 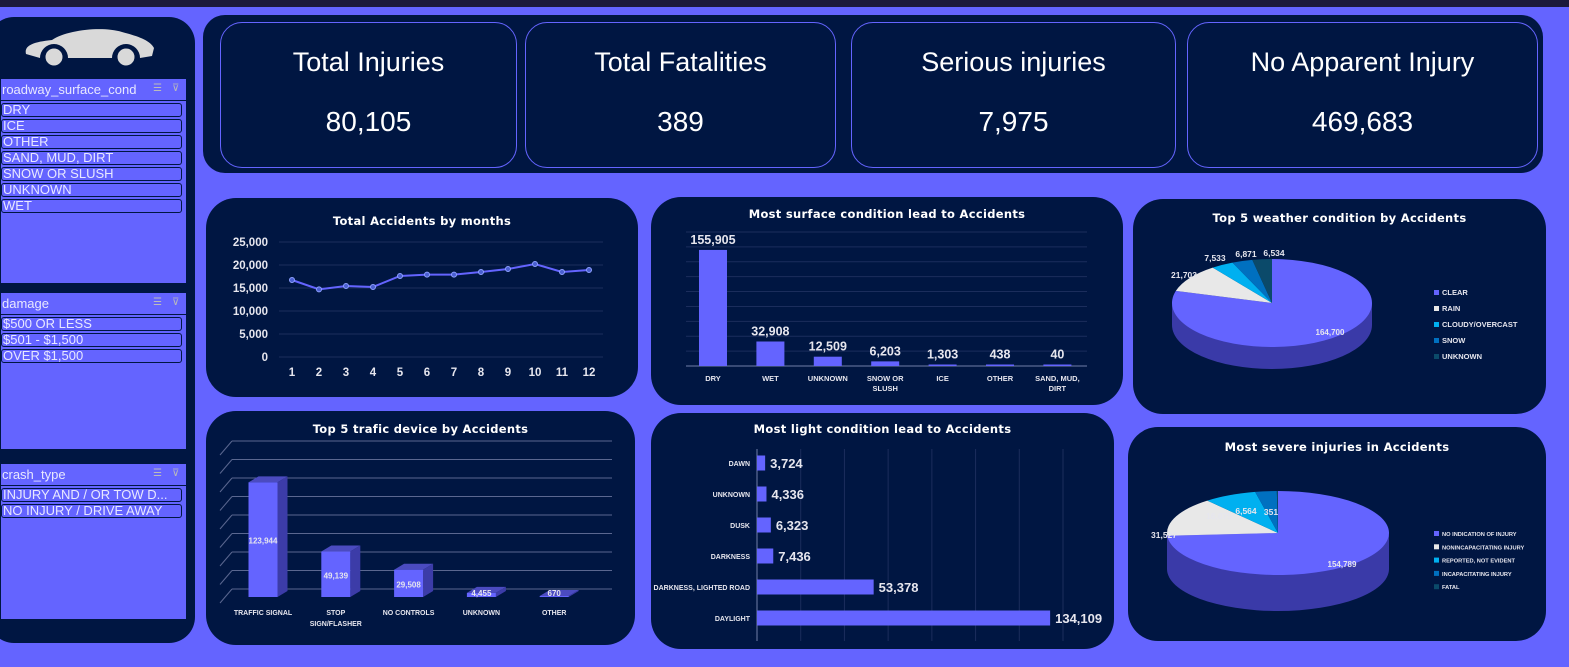 What do you see at coordinates (1057, 355) in the screenshot?
I see `data-label: 40` at bounding box center [1057, 355].